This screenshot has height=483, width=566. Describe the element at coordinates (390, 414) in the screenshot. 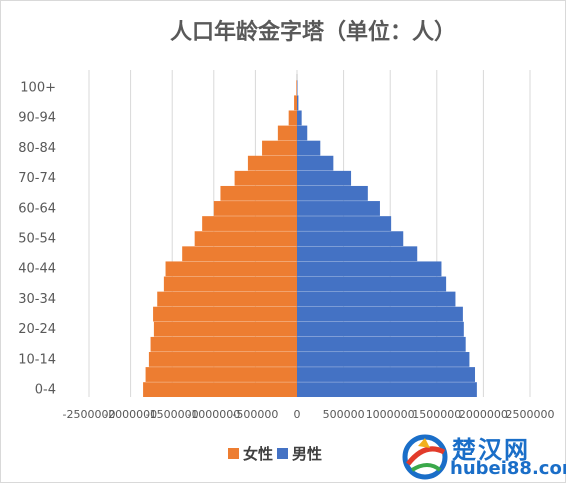

I see `x-tick-label: 1000000` at that location.